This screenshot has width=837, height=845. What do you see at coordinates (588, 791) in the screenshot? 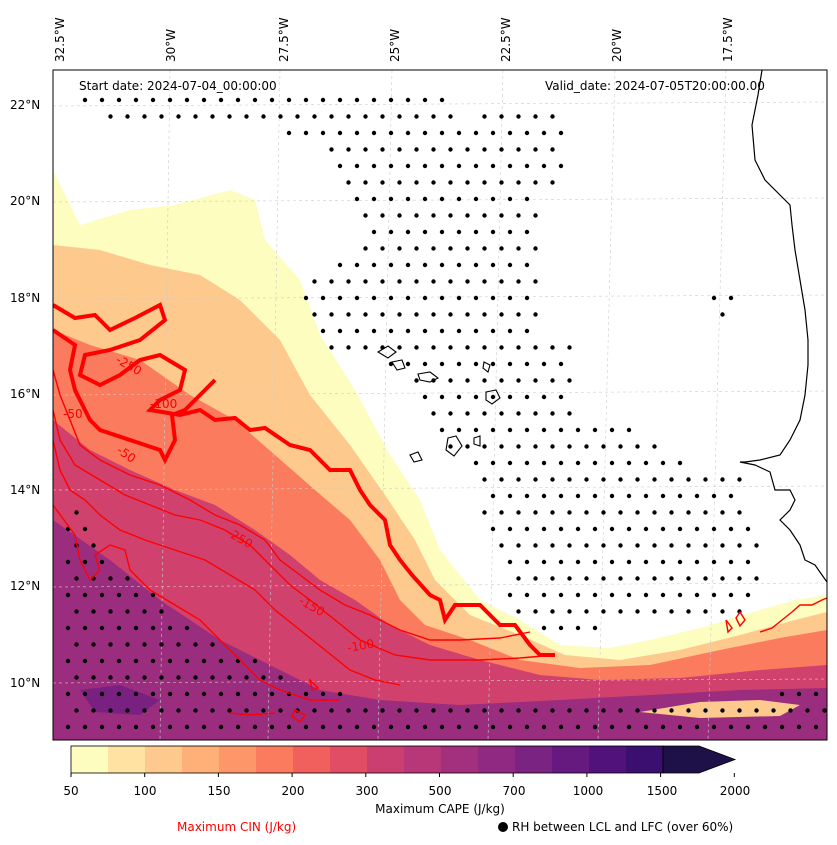
I see `colorbar-tick-label: 1000` at bounding box center [588, 791].